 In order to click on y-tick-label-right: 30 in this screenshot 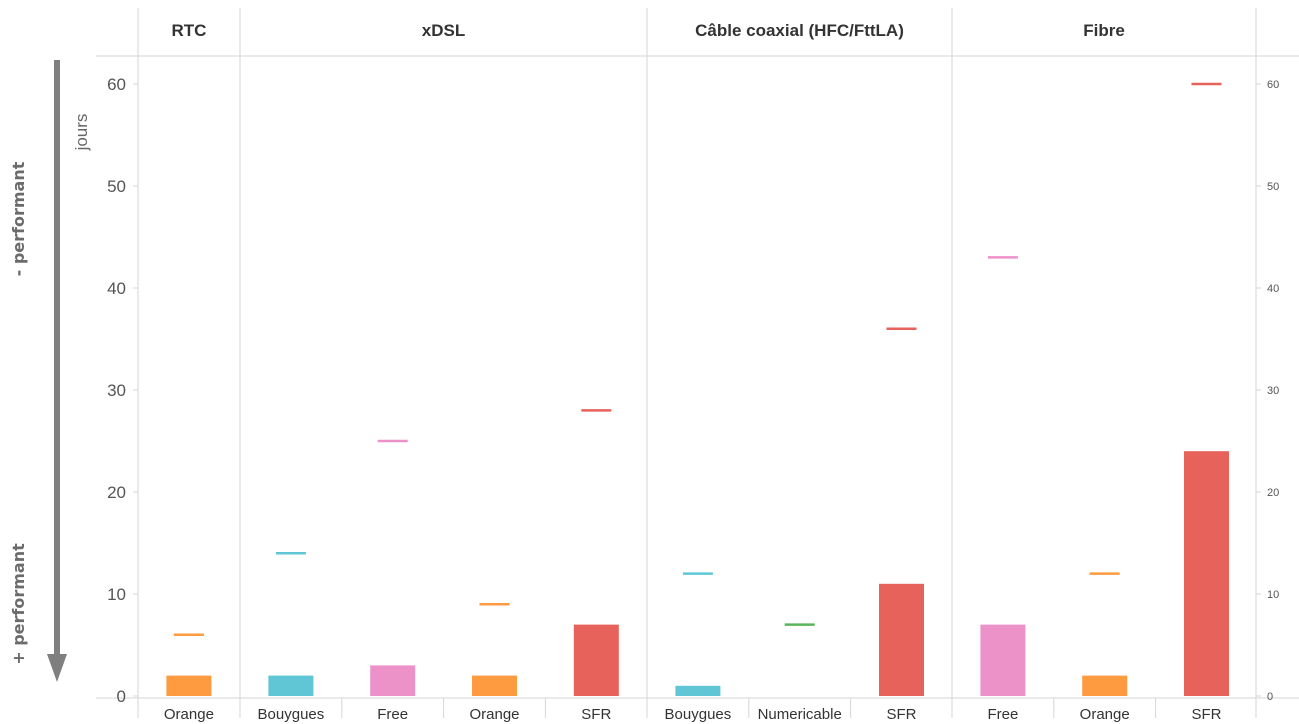, I will do `click(1273, 391)`.